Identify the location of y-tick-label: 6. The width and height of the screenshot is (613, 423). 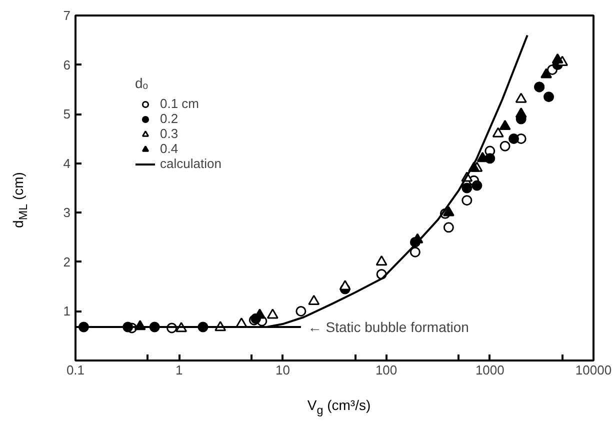
(67, 64).